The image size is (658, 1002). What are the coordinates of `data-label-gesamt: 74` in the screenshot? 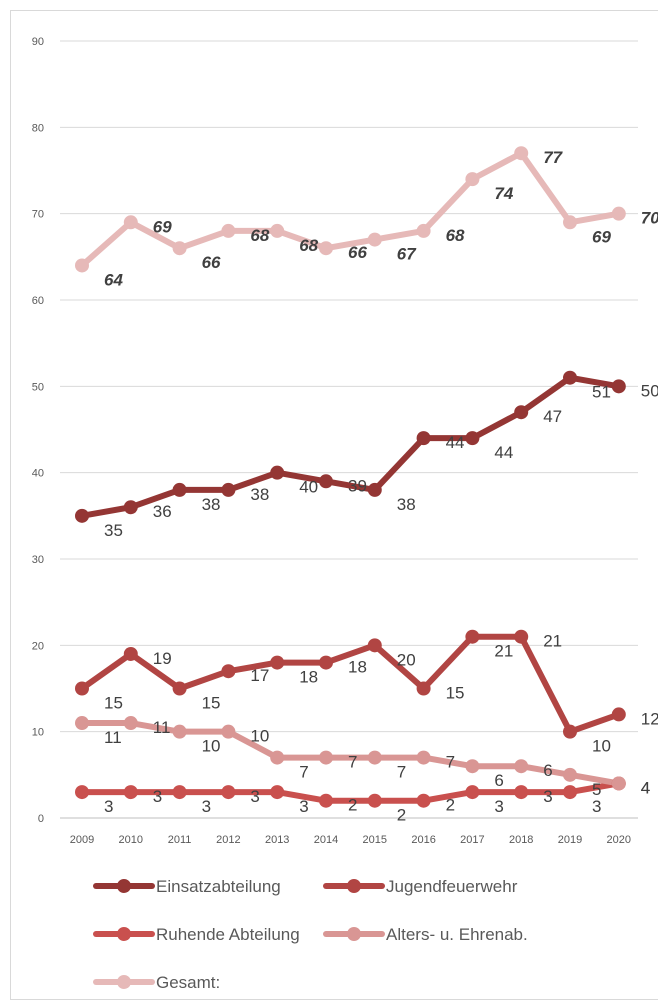 It's located at (503, 193).